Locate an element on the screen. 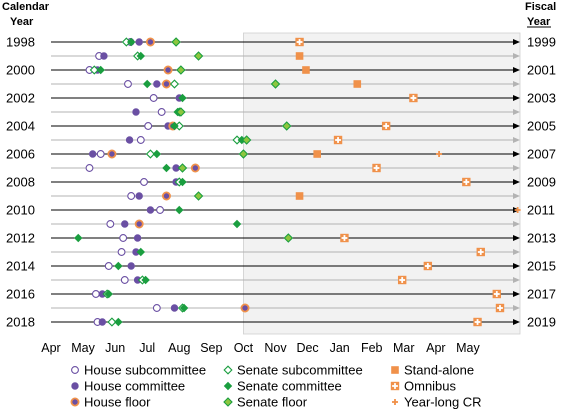 The image size is (568, 418). legend-label: Stand-alone is located at coordinates (439, 370).